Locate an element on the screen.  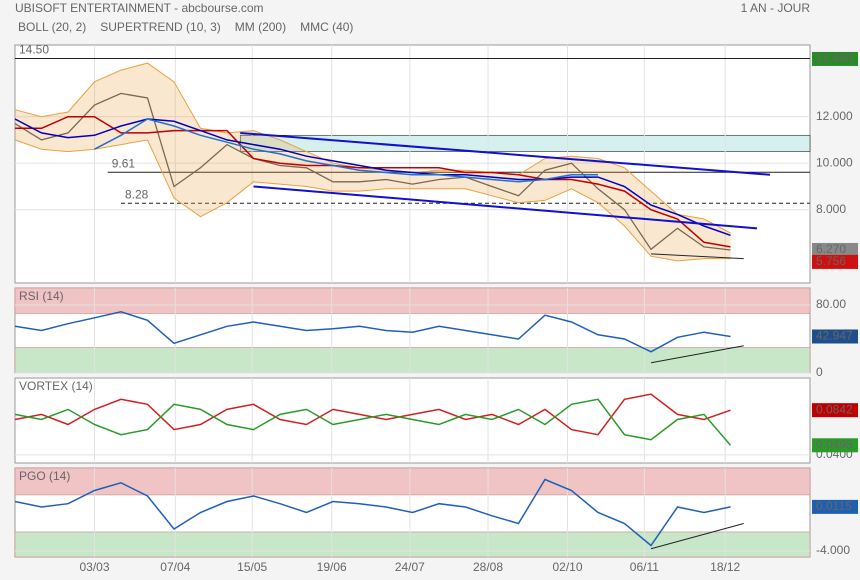
chart-title: UBISOFT ENTERTAINMENT - abcbourse.com is located at coordinates (139, 8).